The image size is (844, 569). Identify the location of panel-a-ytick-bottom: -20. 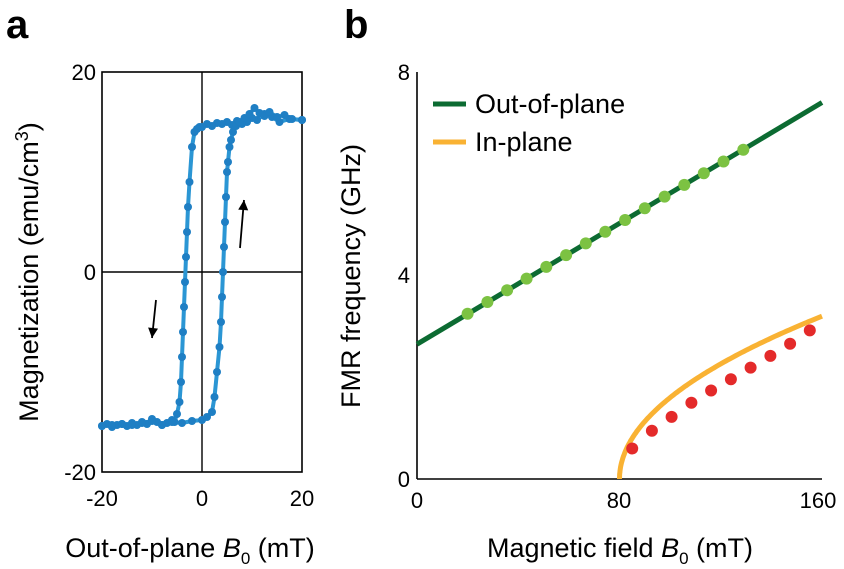
(80, 472).